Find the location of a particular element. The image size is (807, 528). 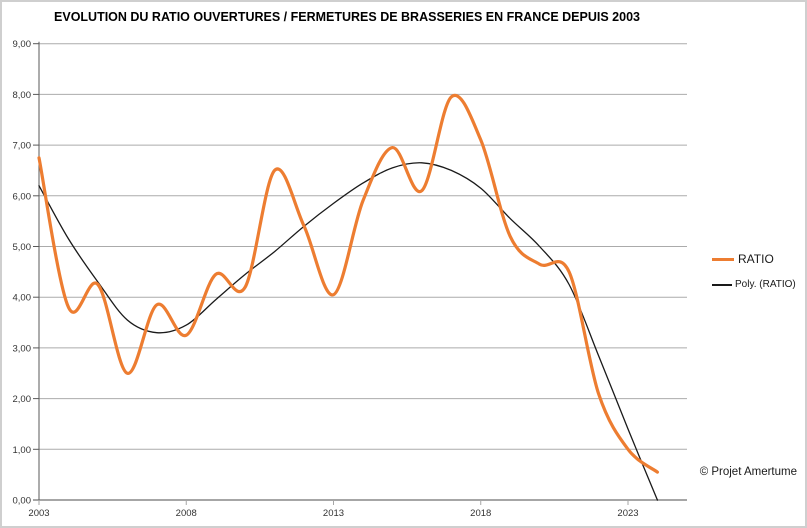

legend-ratio-label: RATIO is located at coordinates (756, 259).